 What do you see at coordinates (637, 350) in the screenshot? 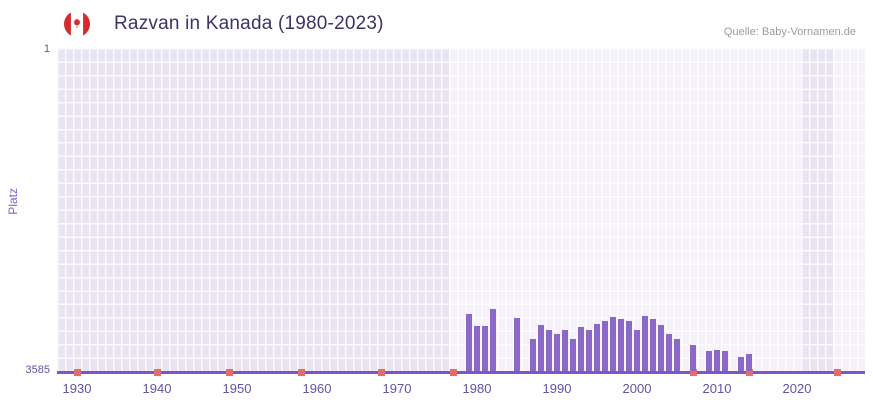
I see `bar-2000` at bounding box center [637, 350].